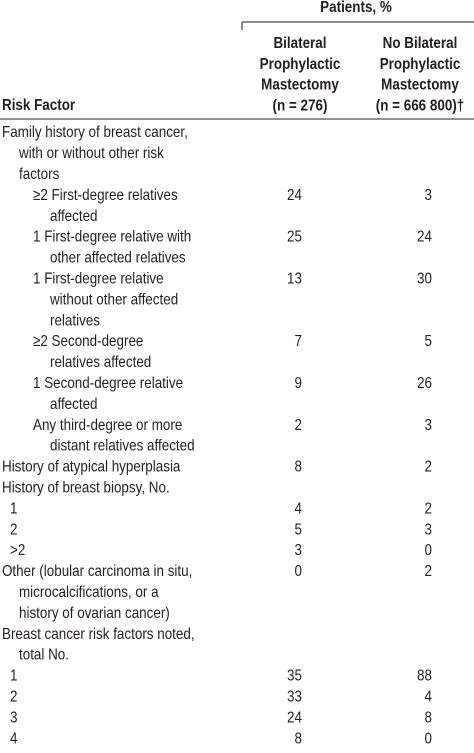  I want to click on column-header: Bilateral, so click(299, 43).